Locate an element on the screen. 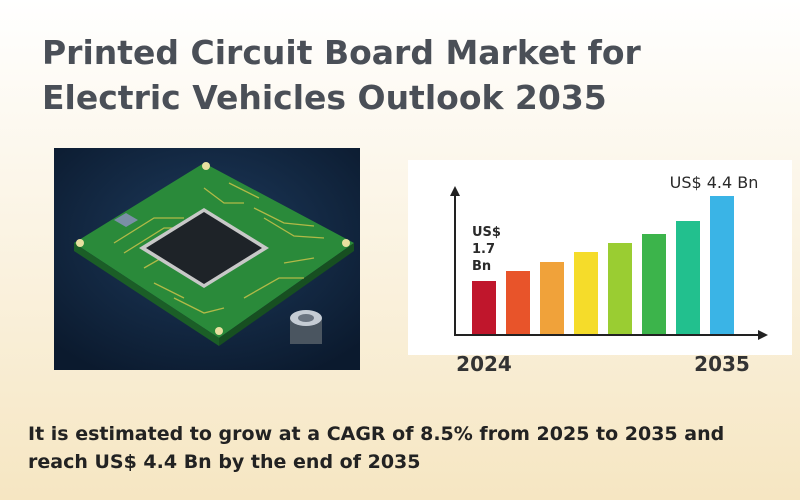 This screenshot has height=500, width=800. x-tick-label: 2024 is located at coordinates (484, 364).